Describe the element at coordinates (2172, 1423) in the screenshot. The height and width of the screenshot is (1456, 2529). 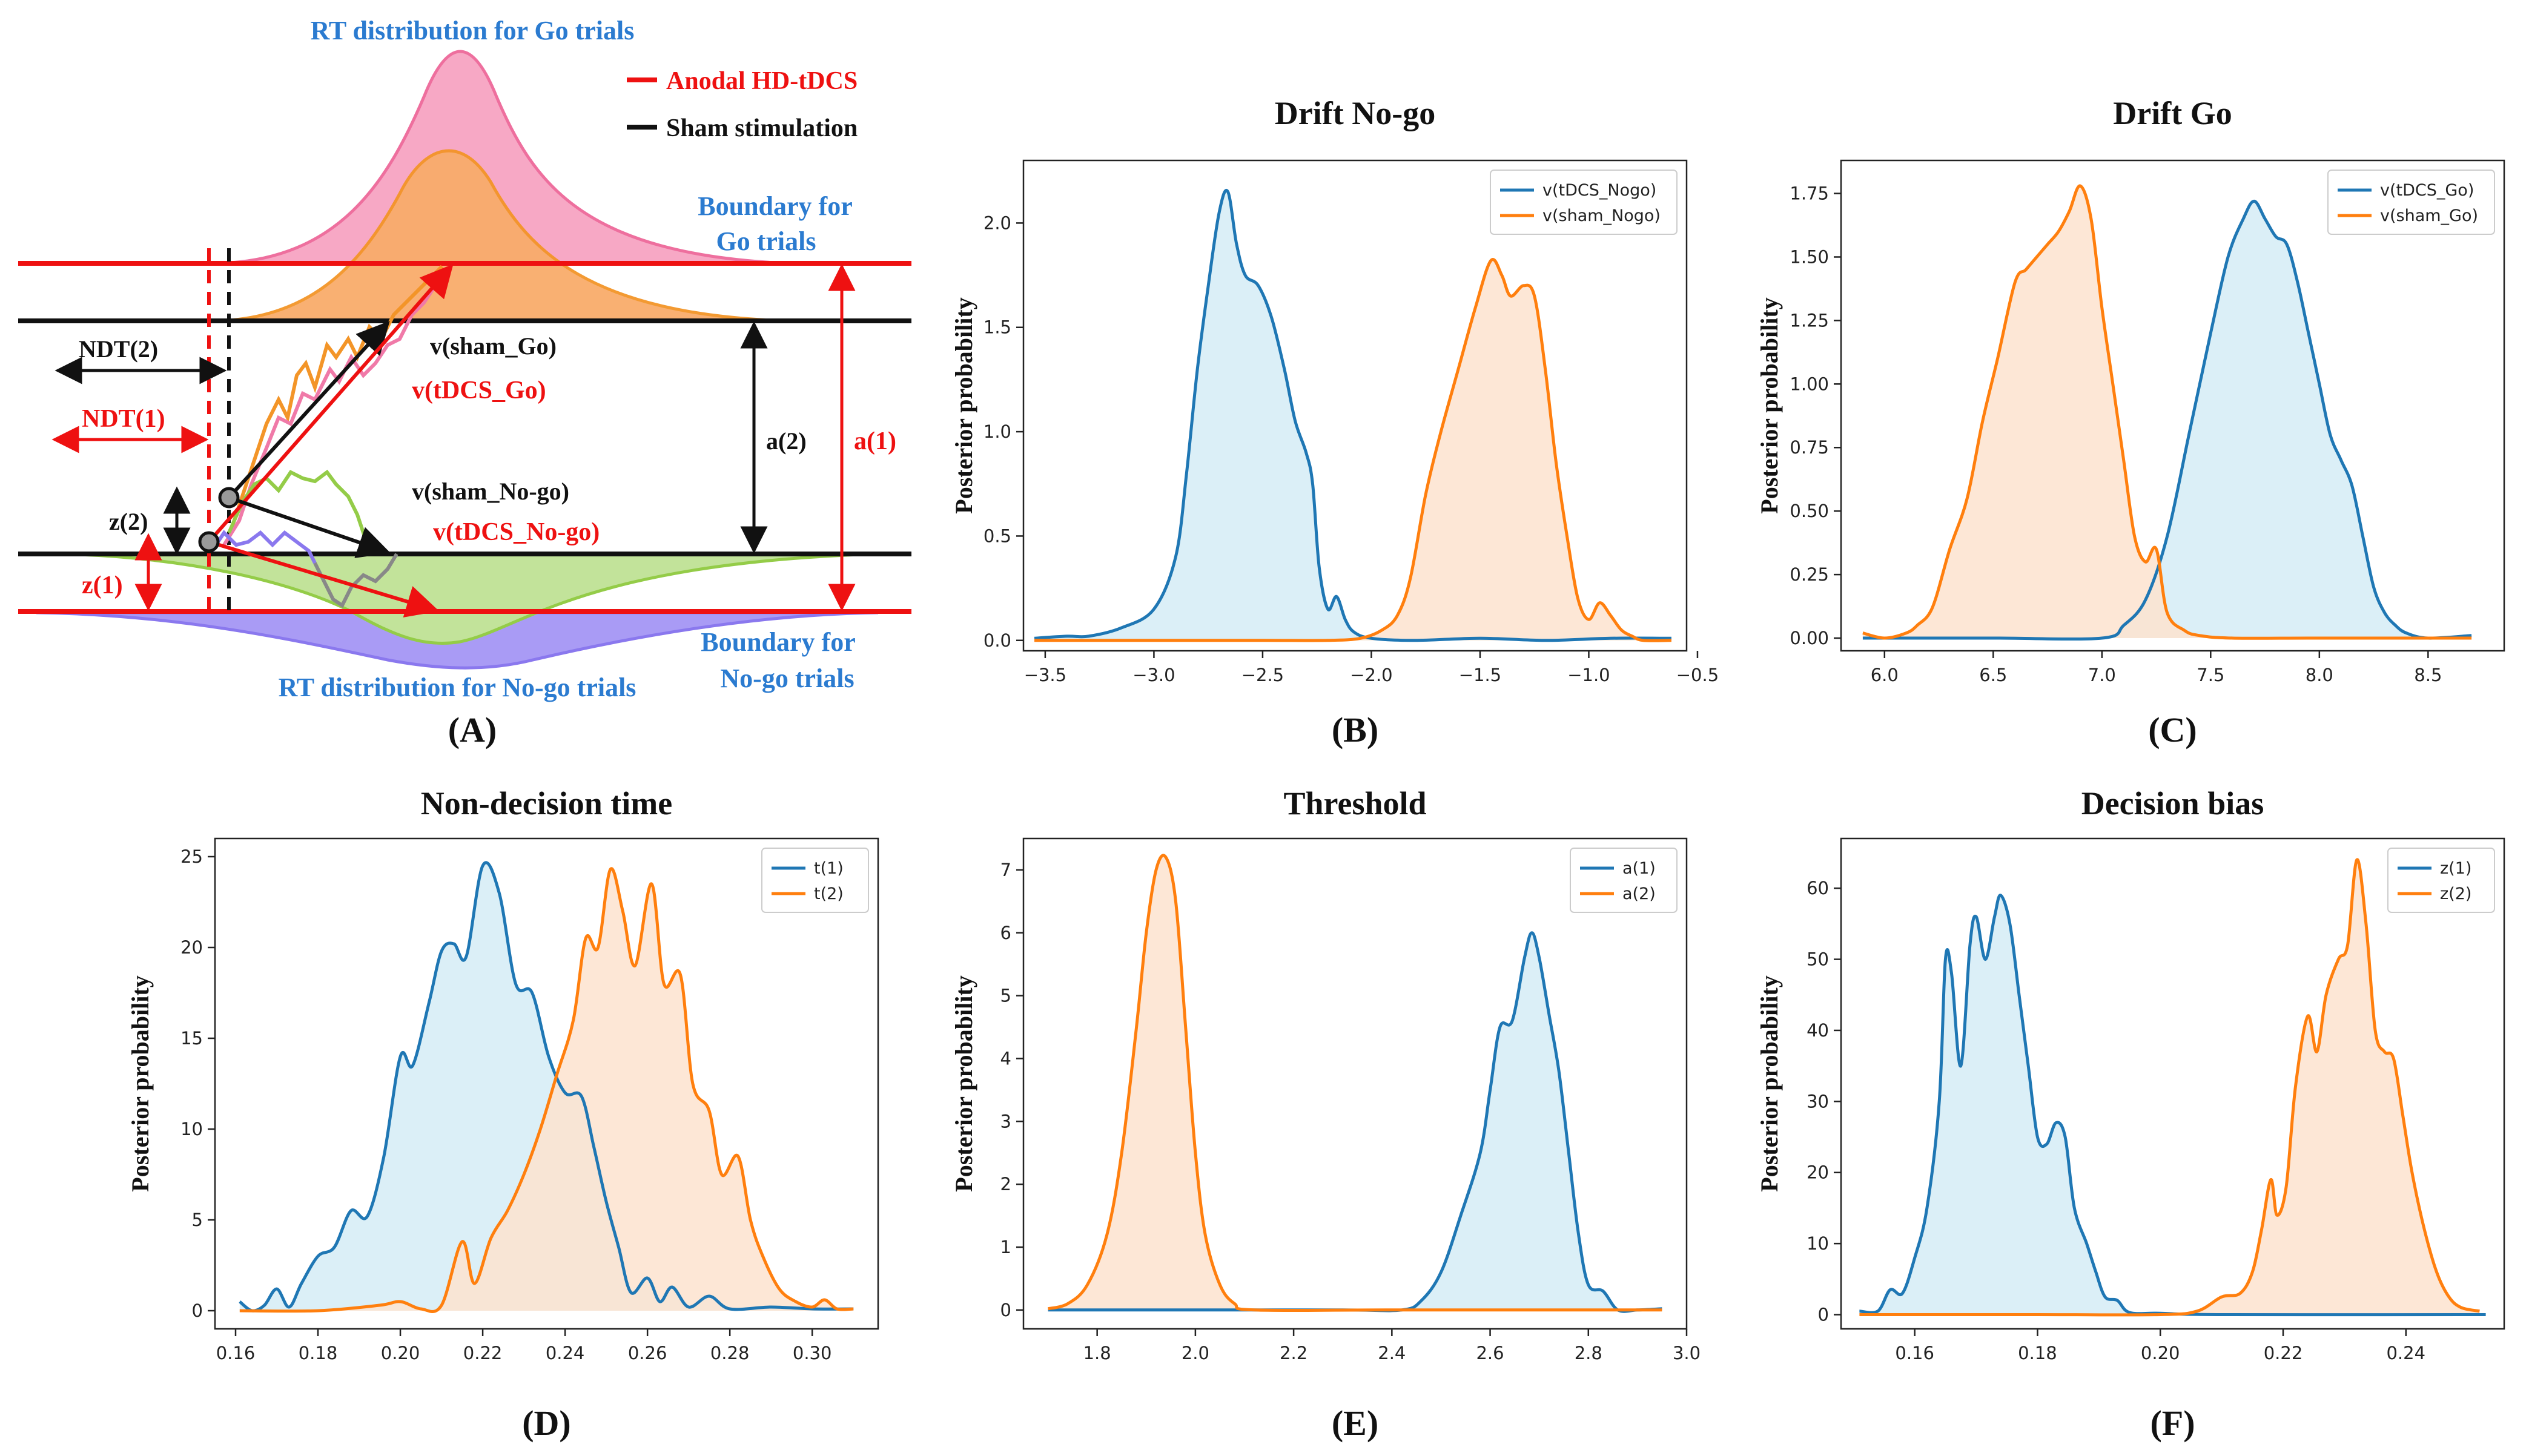
I see `panel-label: (F)` at that location.